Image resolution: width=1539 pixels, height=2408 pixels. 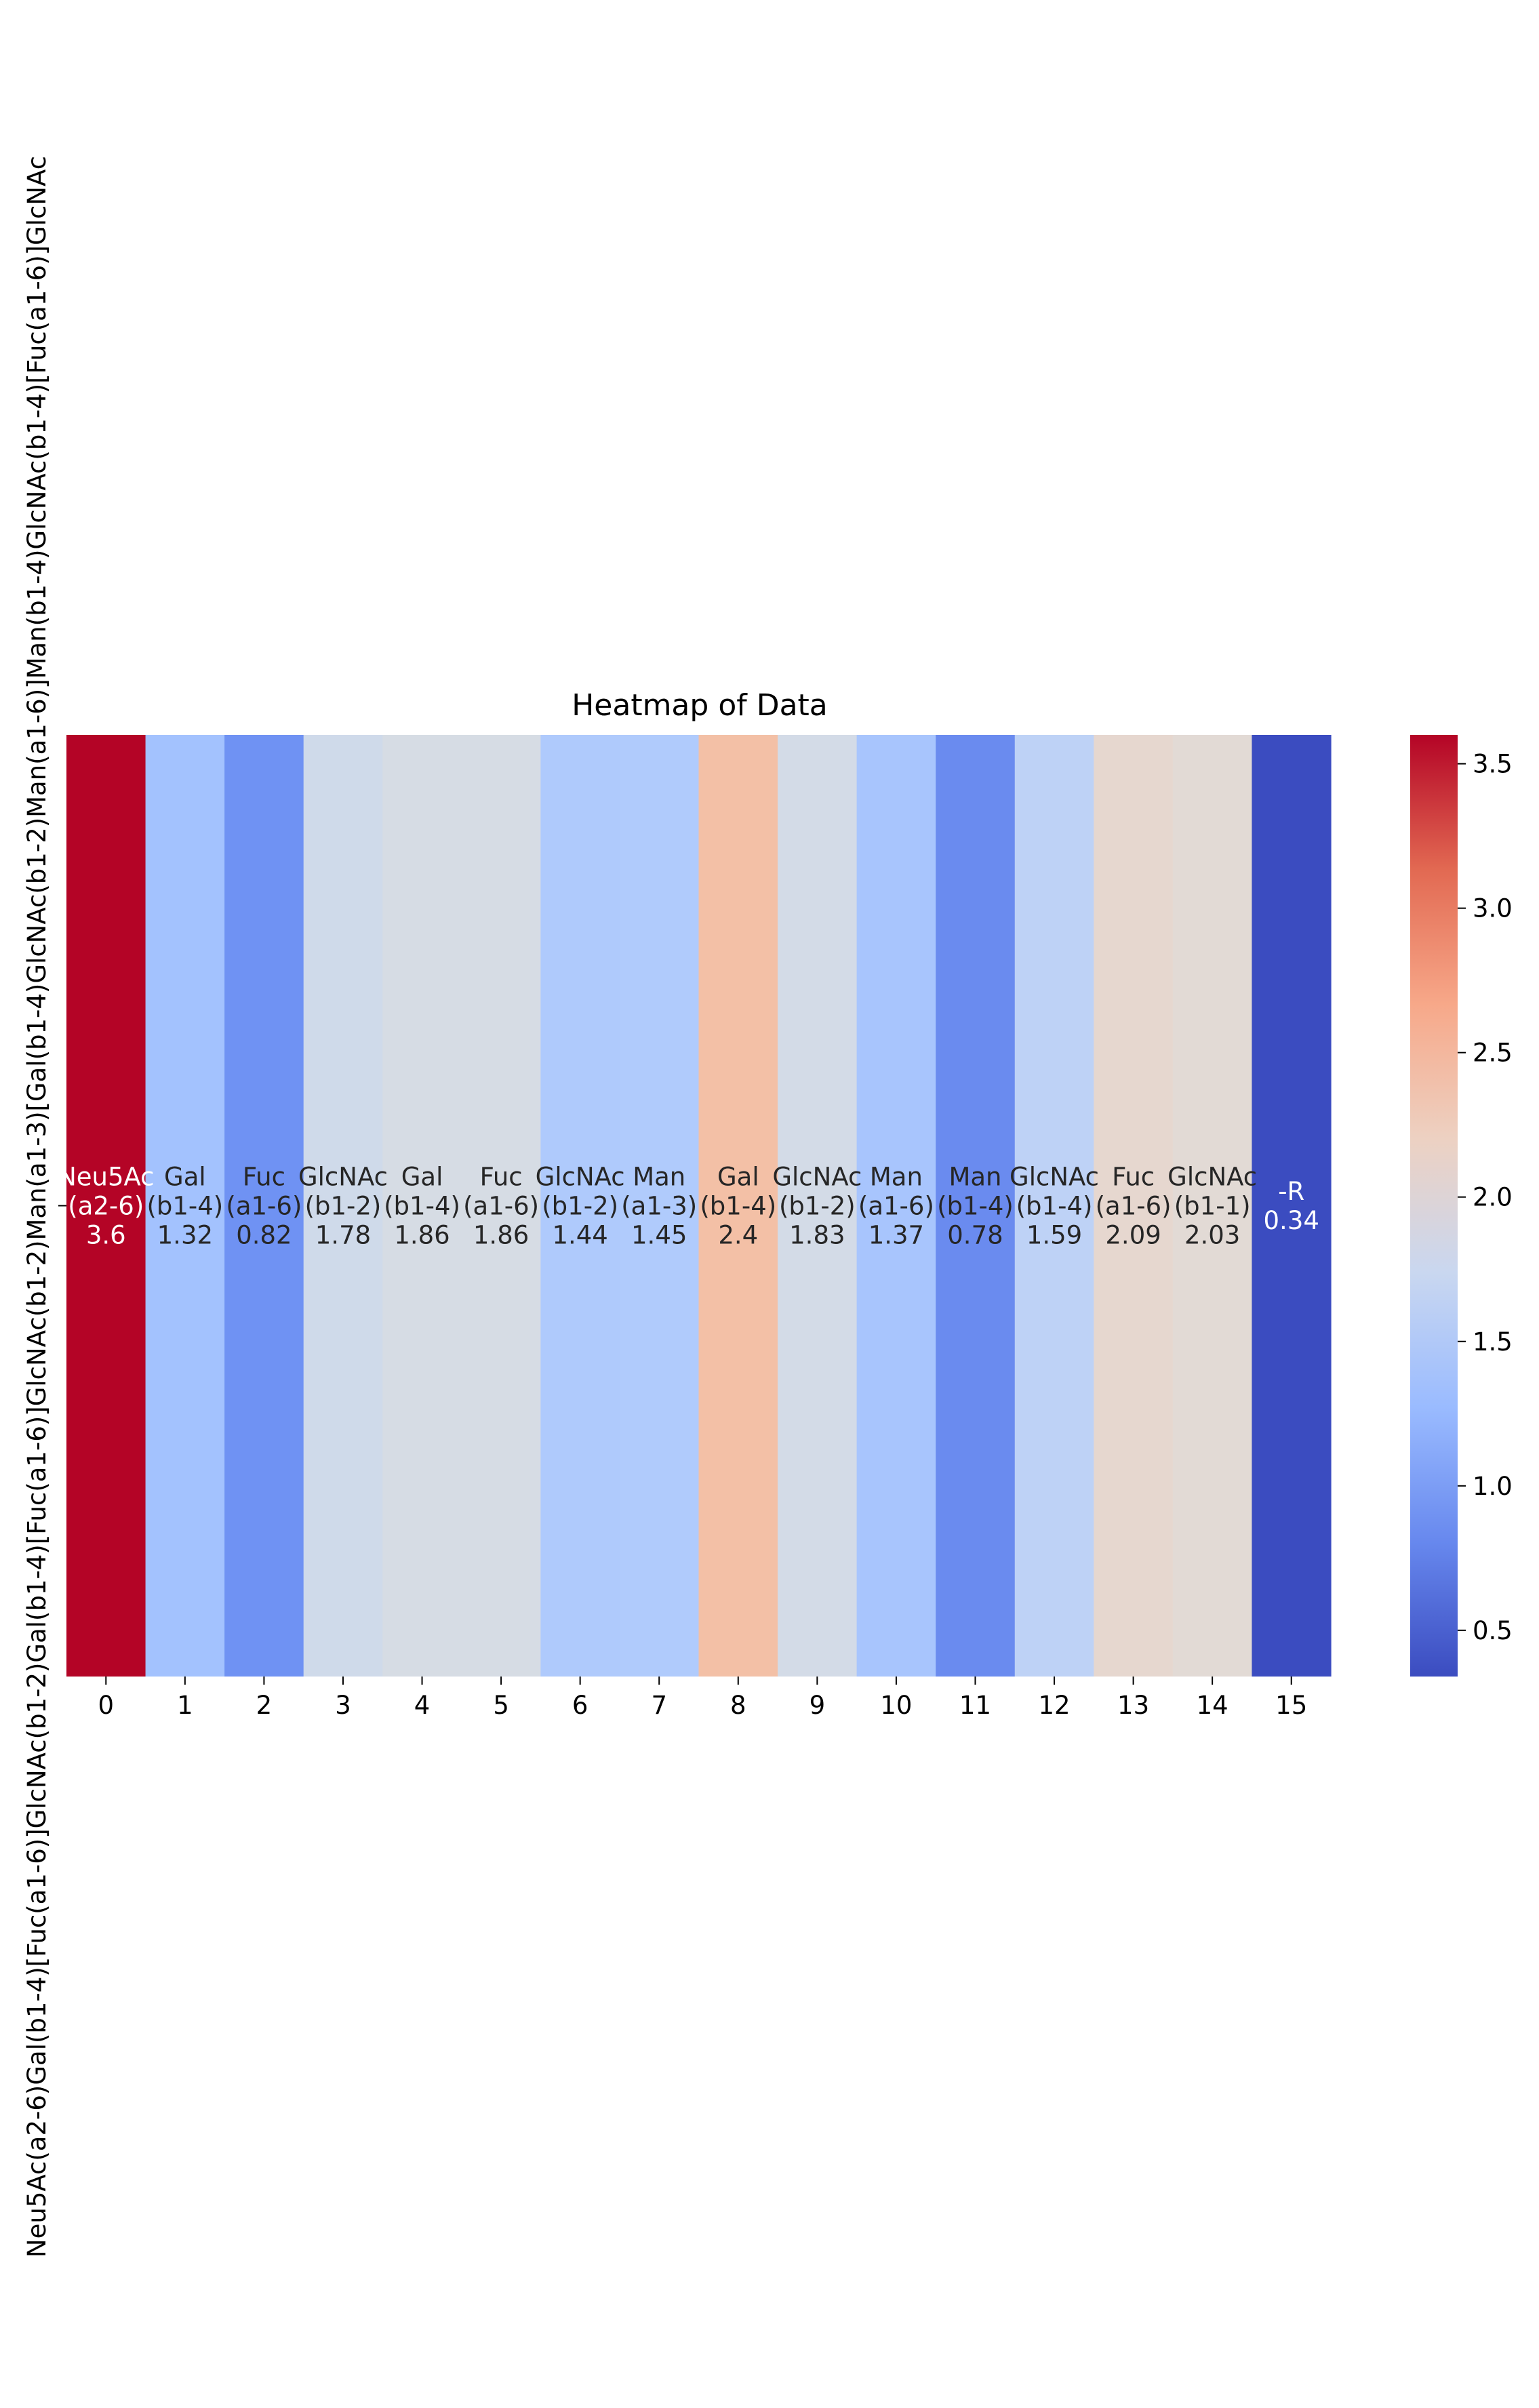 I want to click on x-tick-label-15: 15, so click(x=1291, y=1705).